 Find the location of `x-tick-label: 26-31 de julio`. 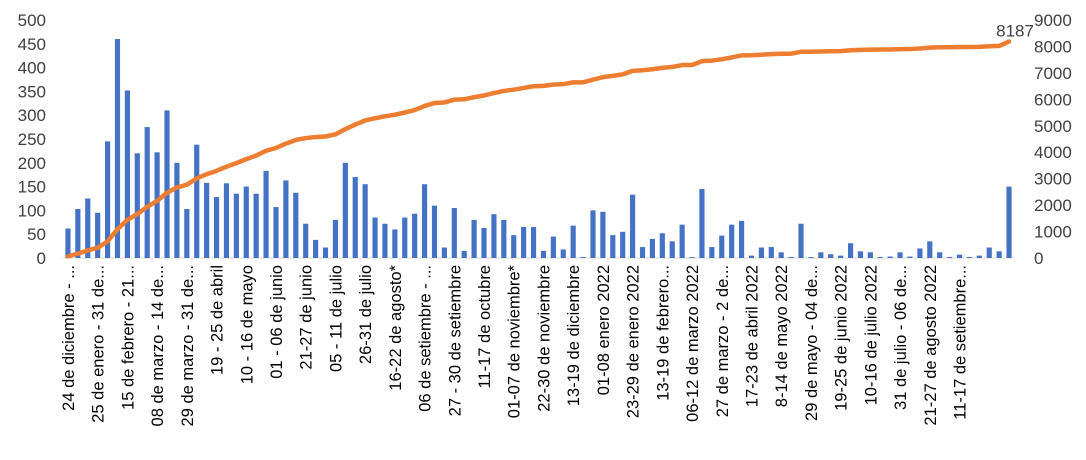

x-tick-label: 26-31 de julio is located at coordinates (366, 314).